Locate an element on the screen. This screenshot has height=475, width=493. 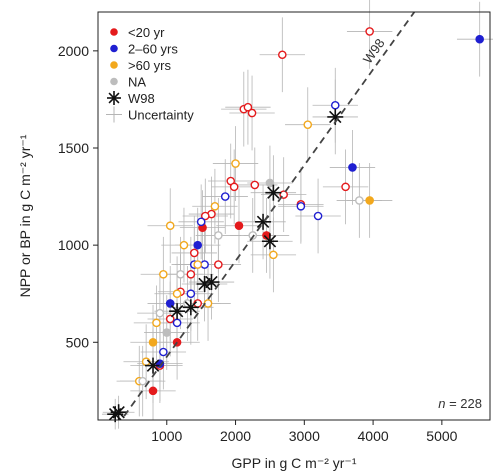
legend-label: NA is located at coordinates (137, 82).